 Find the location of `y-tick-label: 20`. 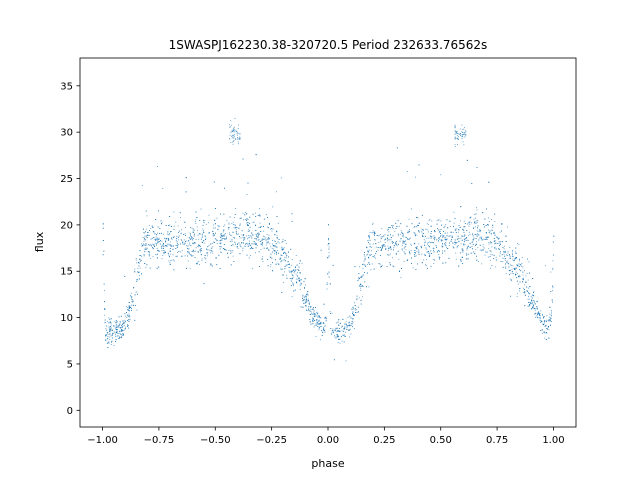

y-tick-label: 20 is located at coordinates (66, 225).